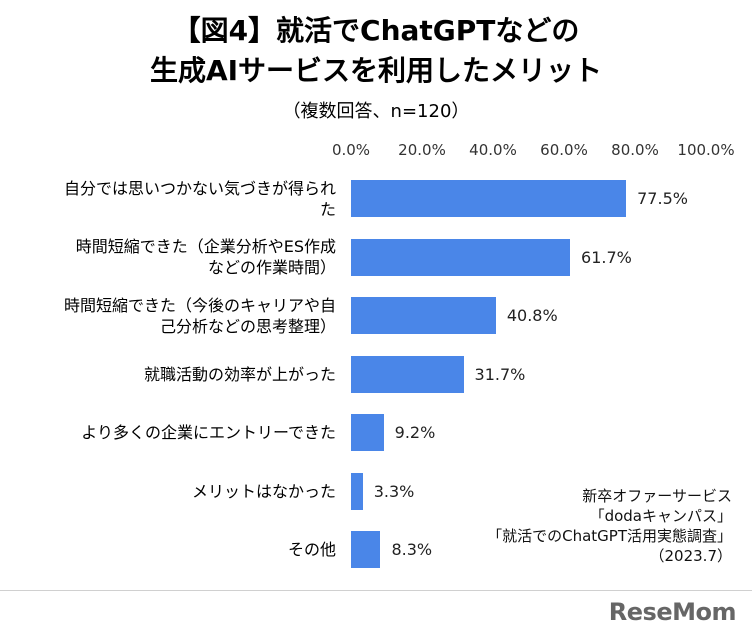 This screenshot has width=752, height=638. Describe the element at coordinates (205, 246) in the screenshot. I see `category-label-line: 時間短縮できた（企業分析やES作成` at that location.